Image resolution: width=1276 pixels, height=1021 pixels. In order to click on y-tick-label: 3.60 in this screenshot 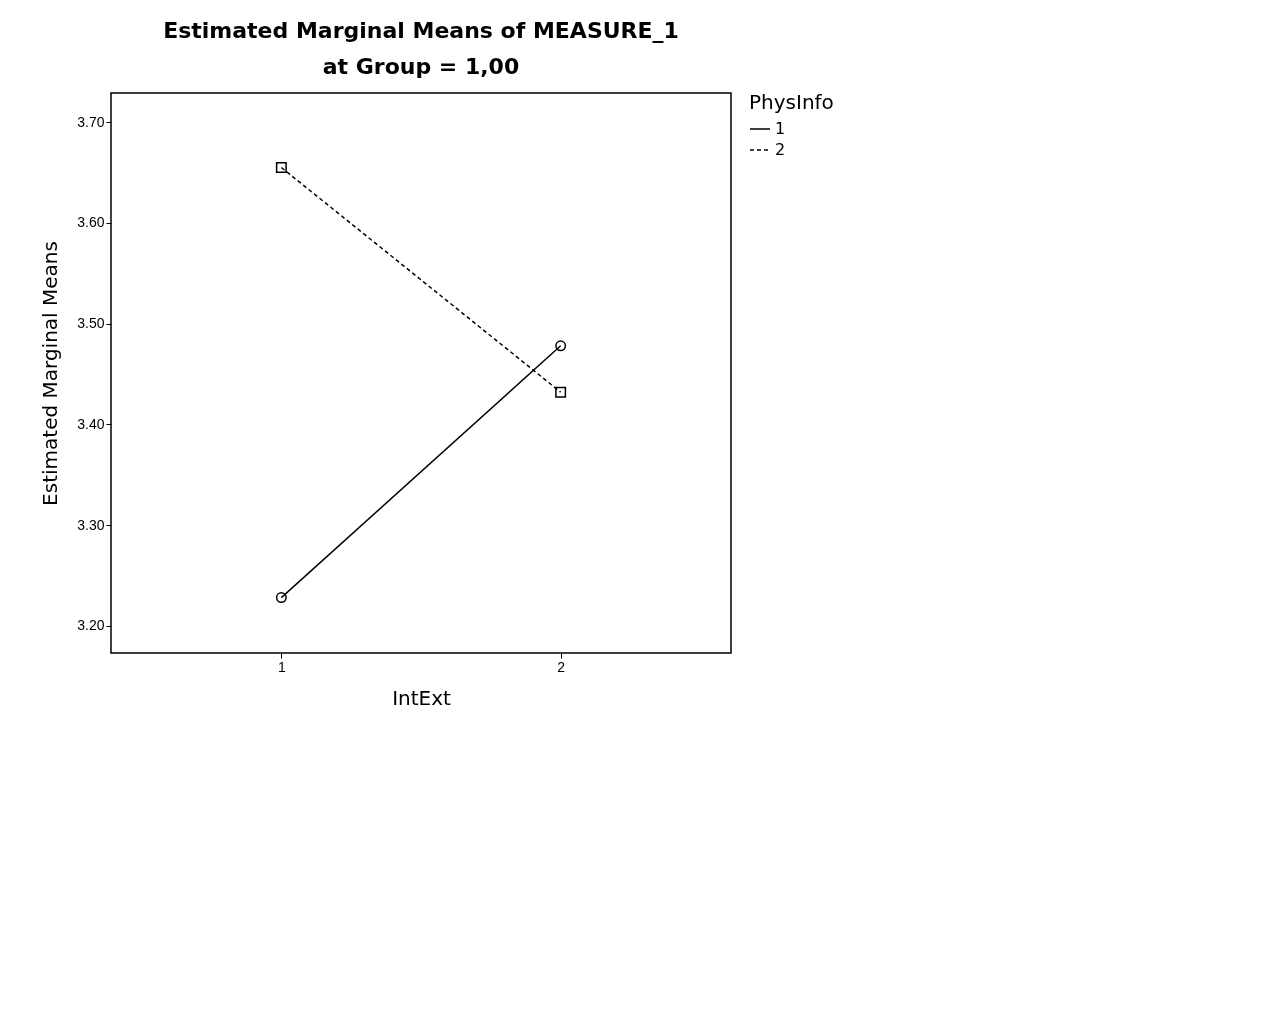, I will do `click(91, 222)`.